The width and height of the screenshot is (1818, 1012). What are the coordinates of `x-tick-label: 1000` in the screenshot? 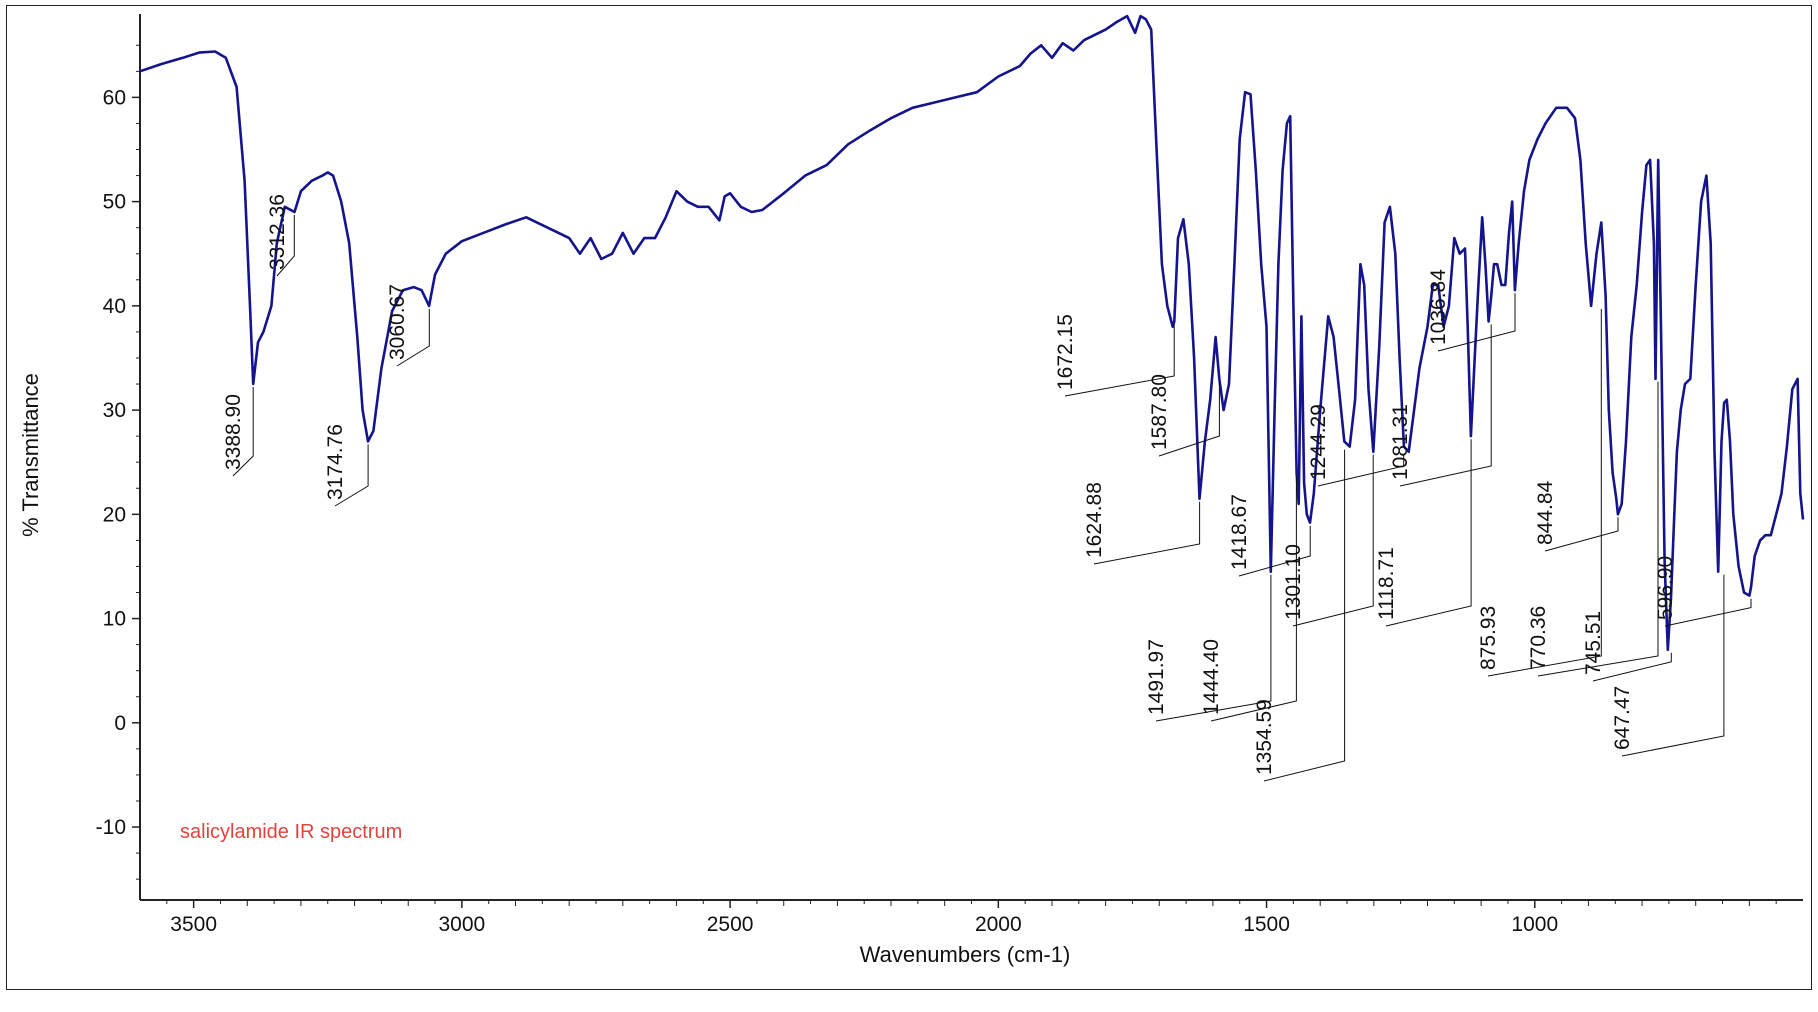 It's located at (1534, 924).